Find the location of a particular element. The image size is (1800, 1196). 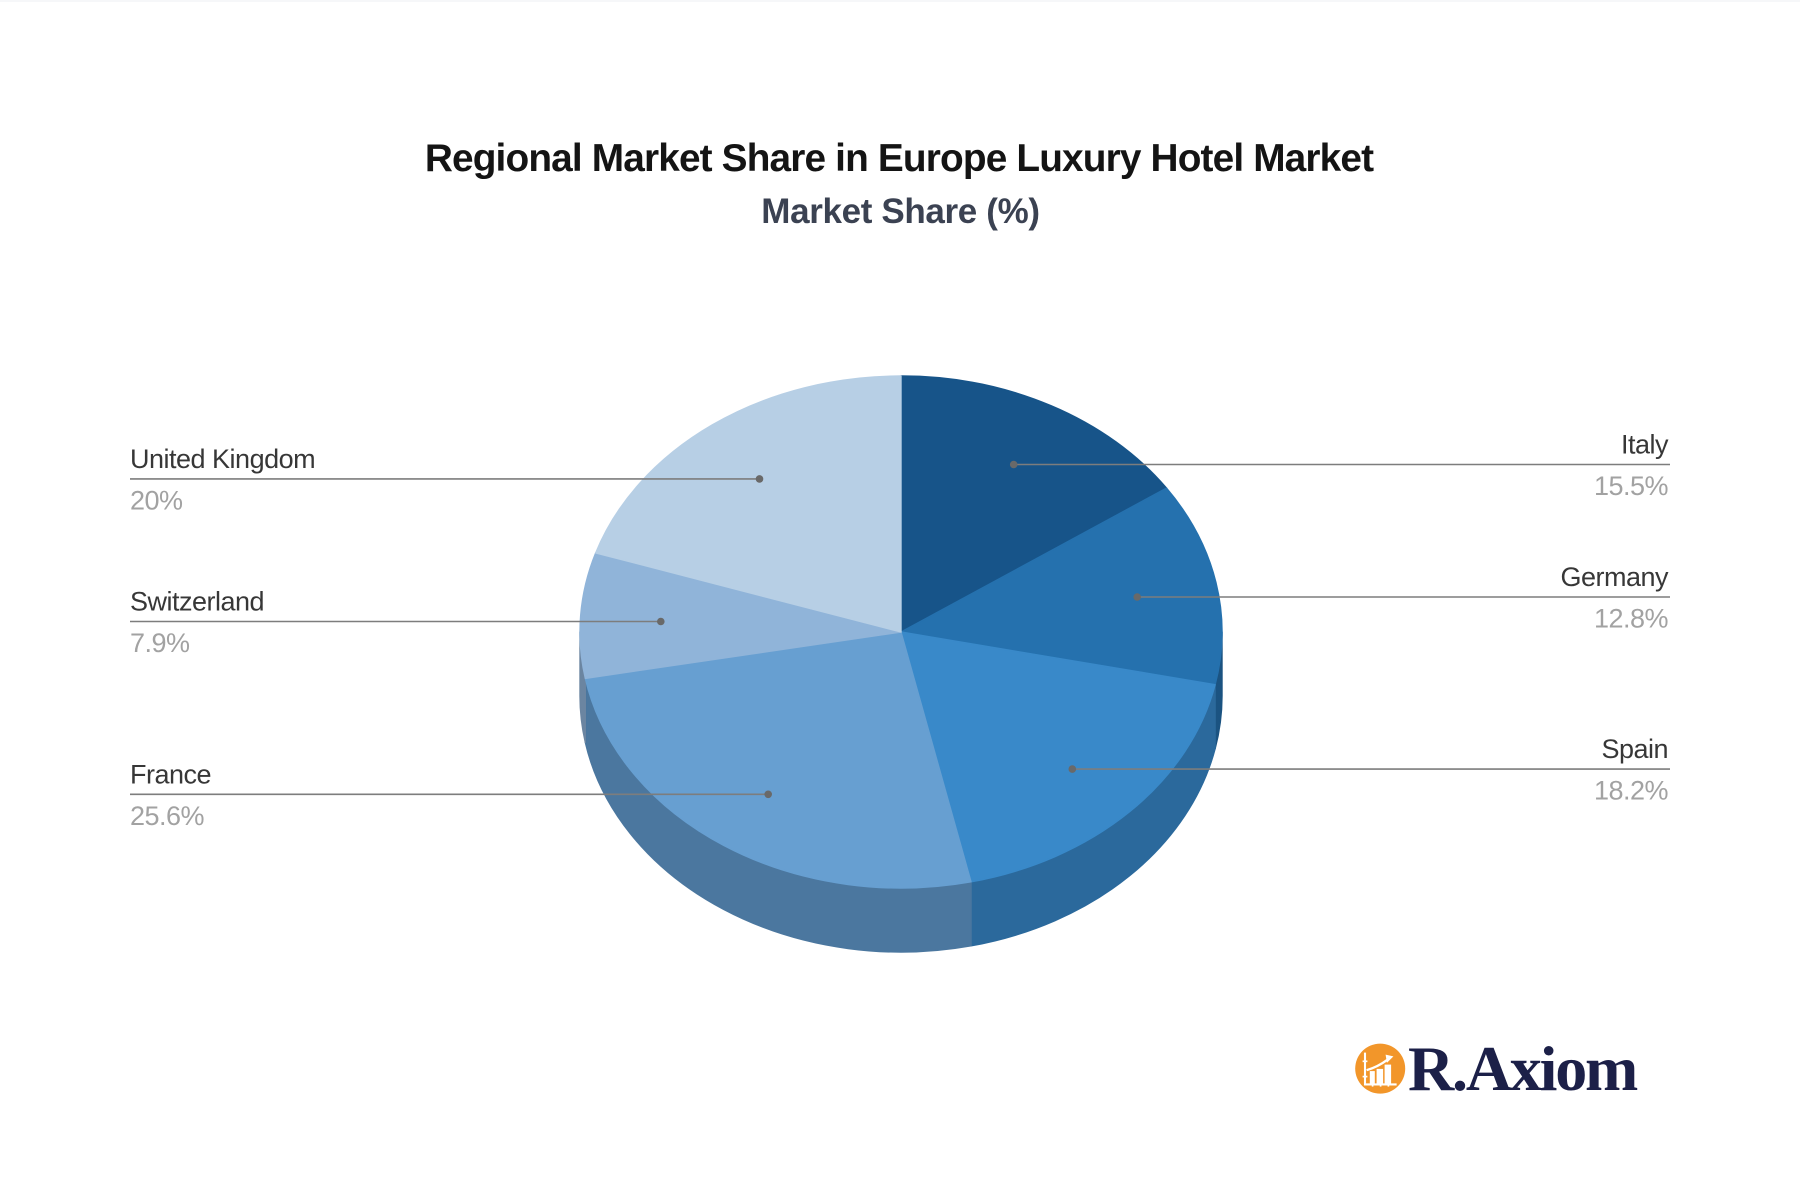

svg-text: Germany is located at coordinates (1614, 577).